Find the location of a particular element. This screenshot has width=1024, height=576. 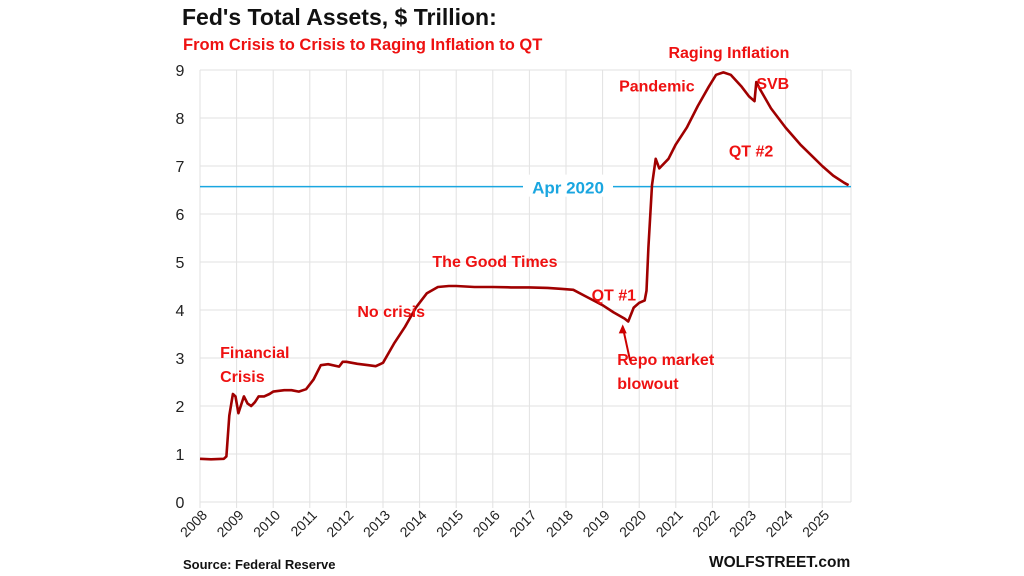

y-tick-label: 7 is located at coordinates (180, 167).